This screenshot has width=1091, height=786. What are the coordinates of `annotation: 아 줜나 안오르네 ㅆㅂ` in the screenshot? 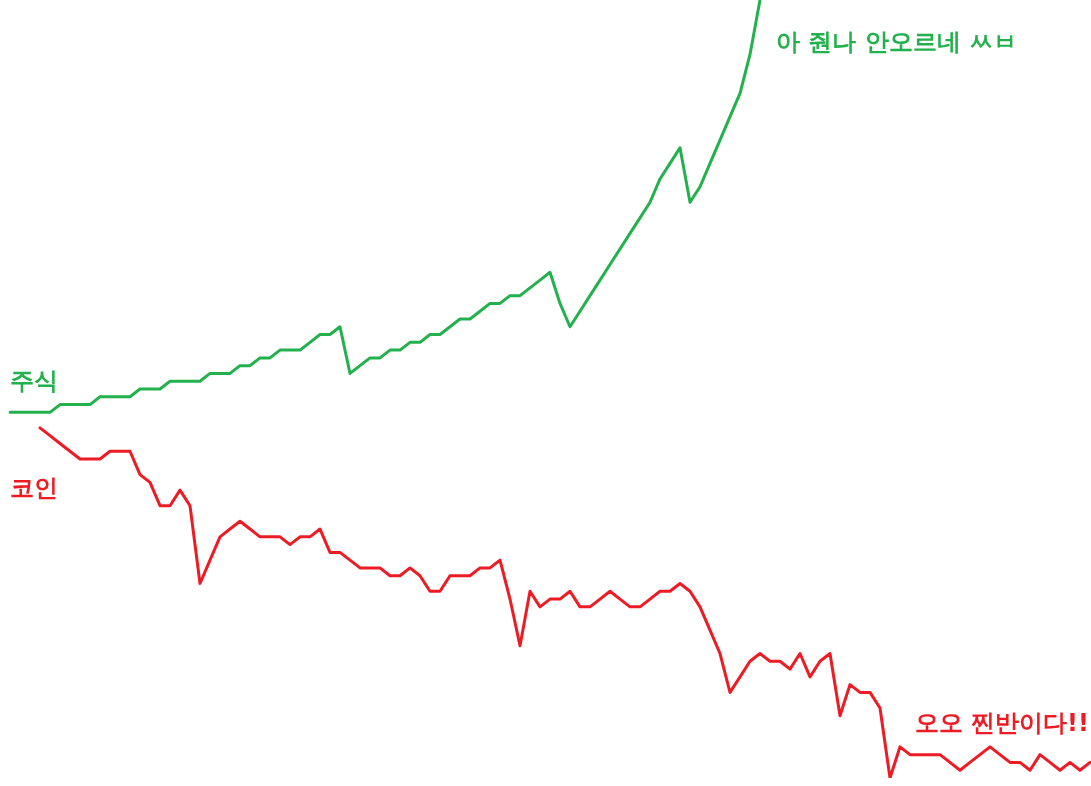 It's located at (897, 42).